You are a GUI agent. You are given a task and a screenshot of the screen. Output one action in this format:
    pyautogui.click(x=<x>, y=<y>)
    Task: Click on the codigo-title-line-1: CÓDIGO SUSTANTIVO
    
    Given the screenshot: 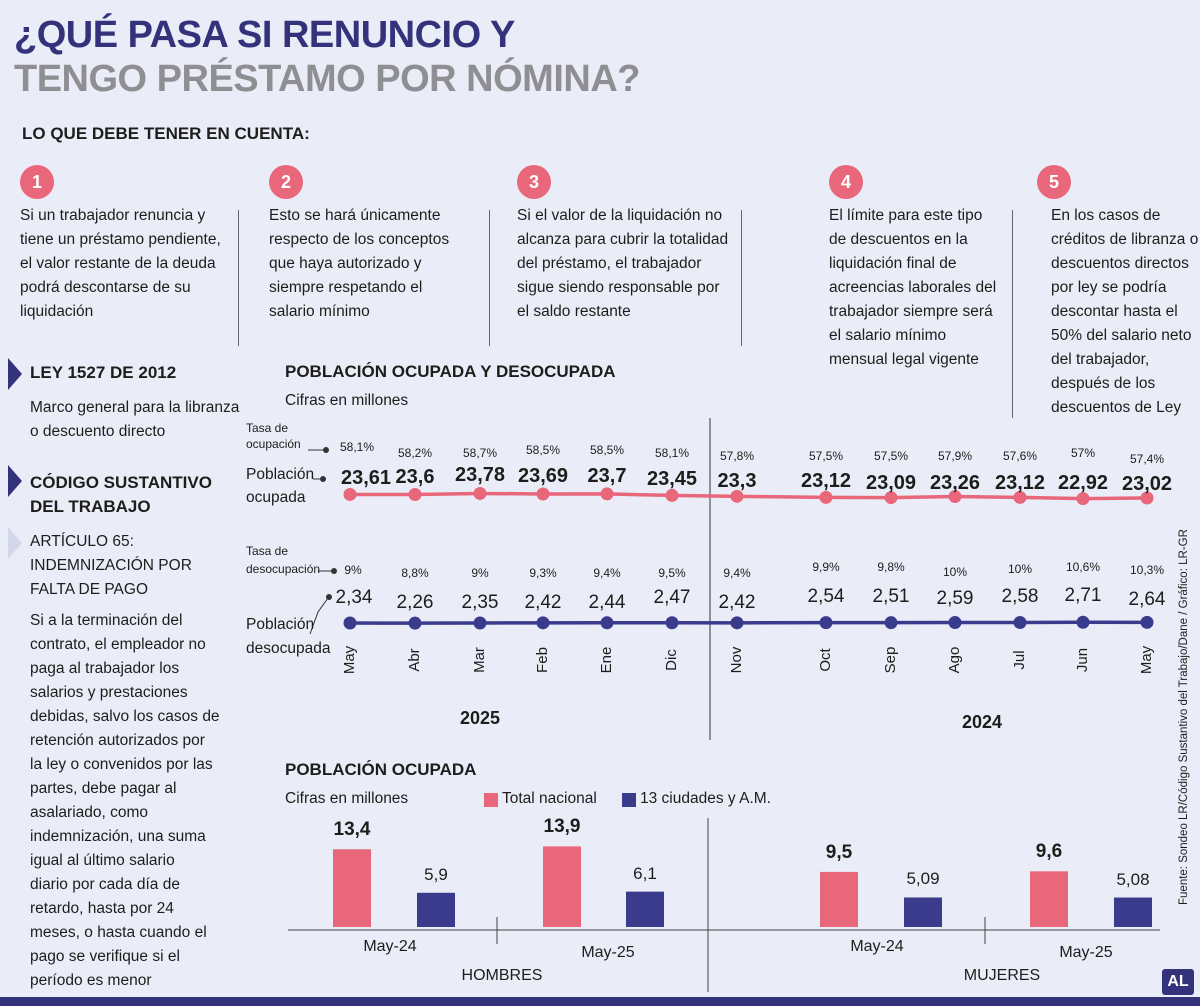 What is the action you would take?
    pyautogui.click(x=121, y=482)
    